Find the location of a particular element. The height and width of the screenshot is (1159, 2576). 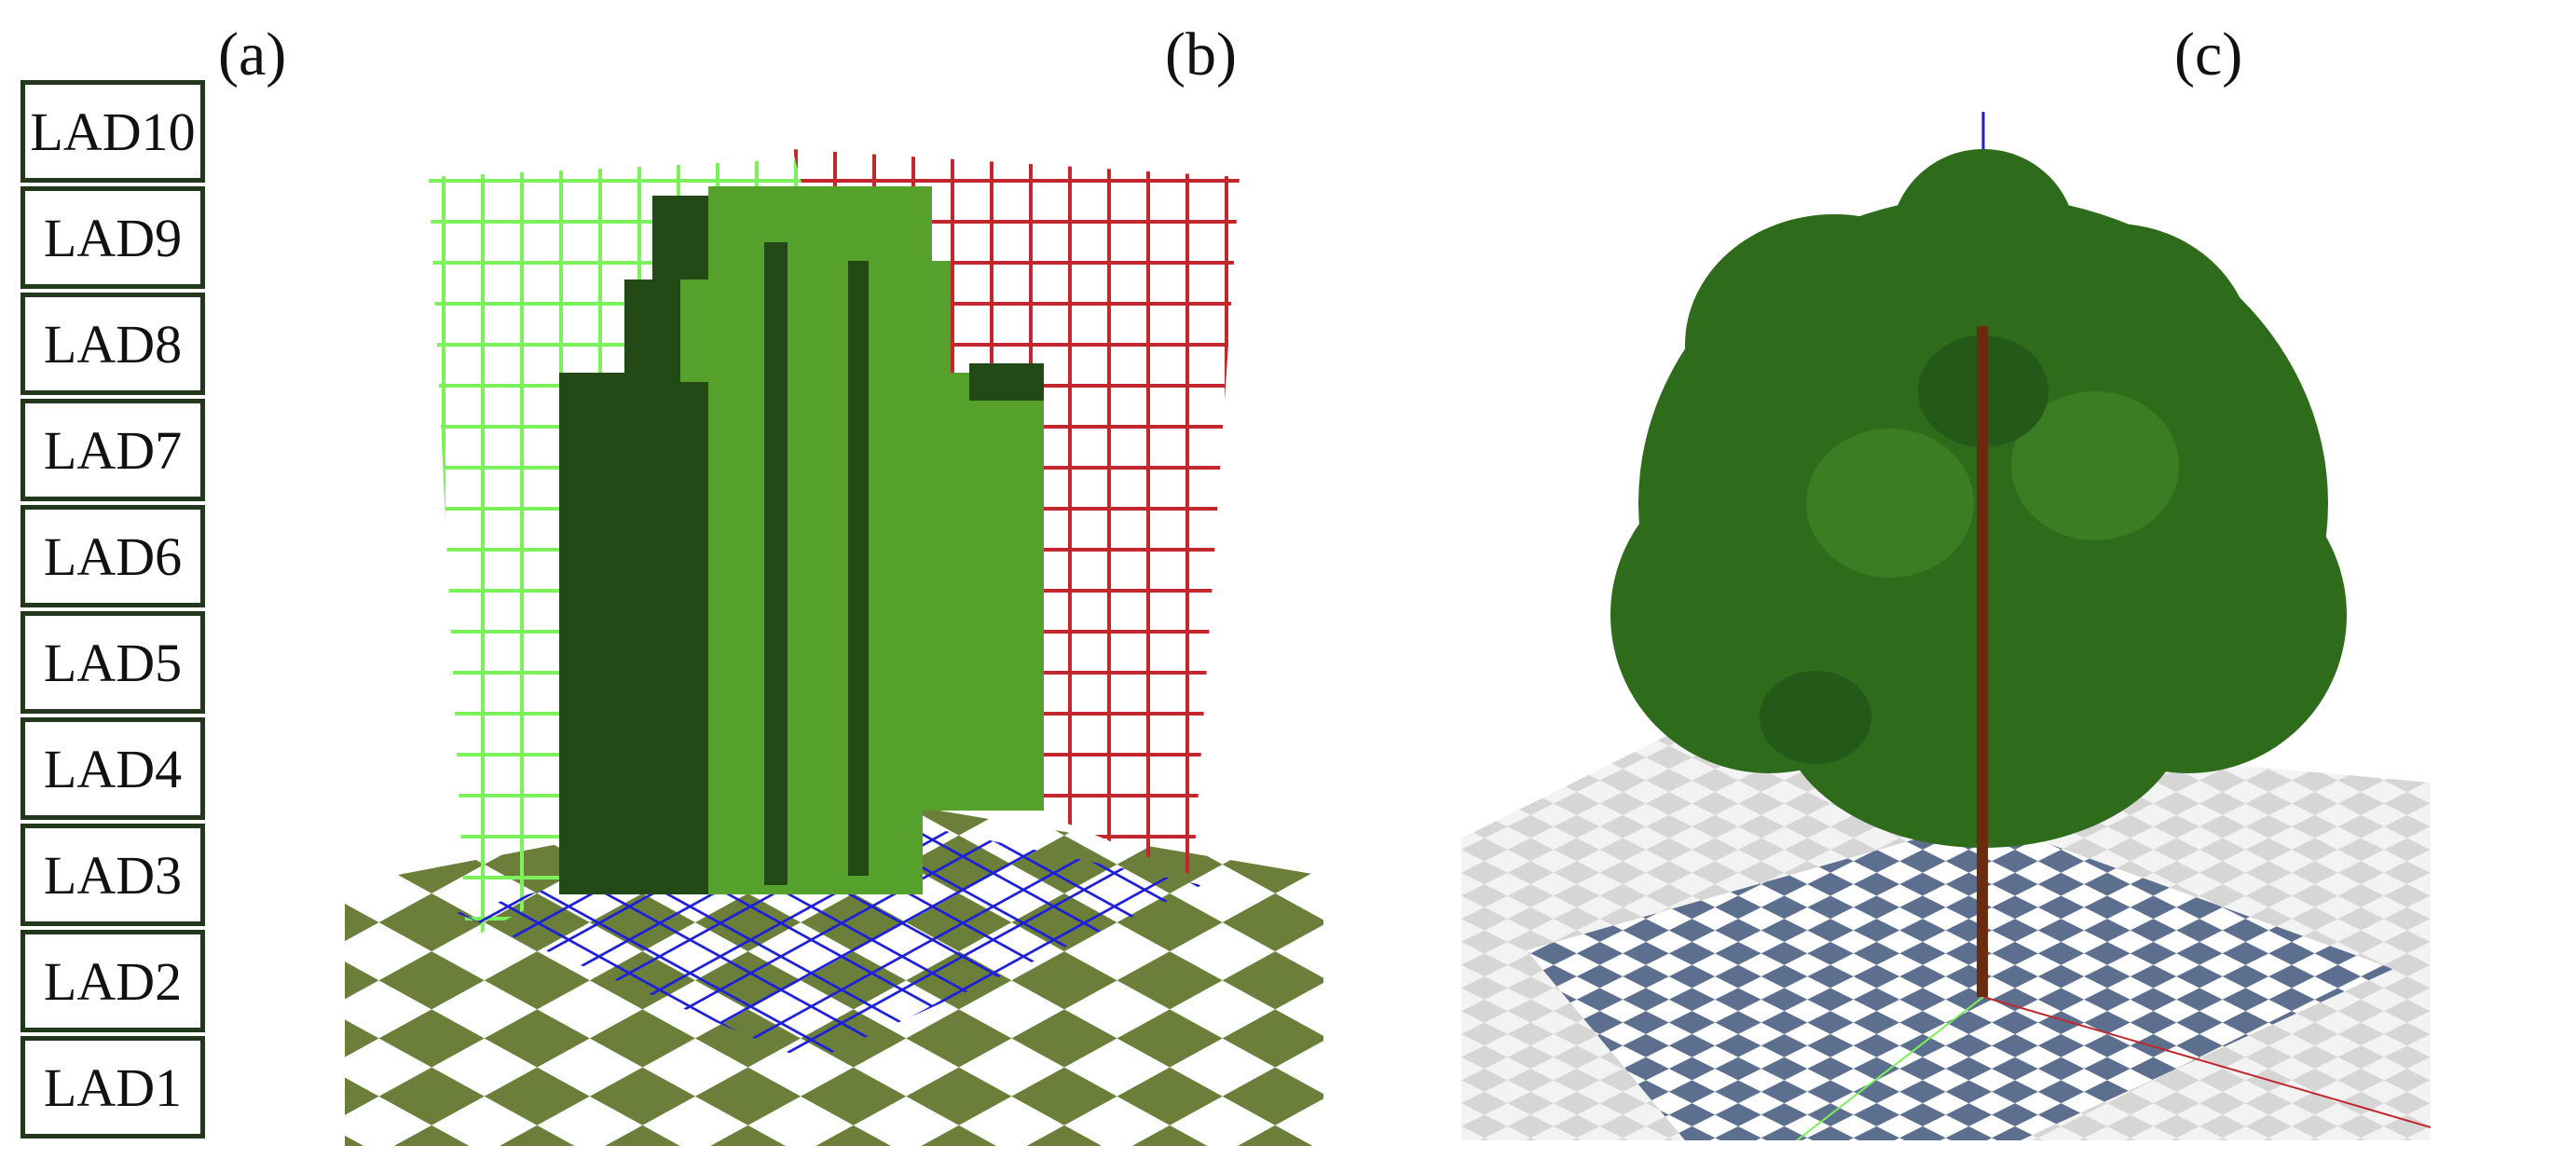

legend-item-lad2: LAD2 is located at coordinates (113, 981).